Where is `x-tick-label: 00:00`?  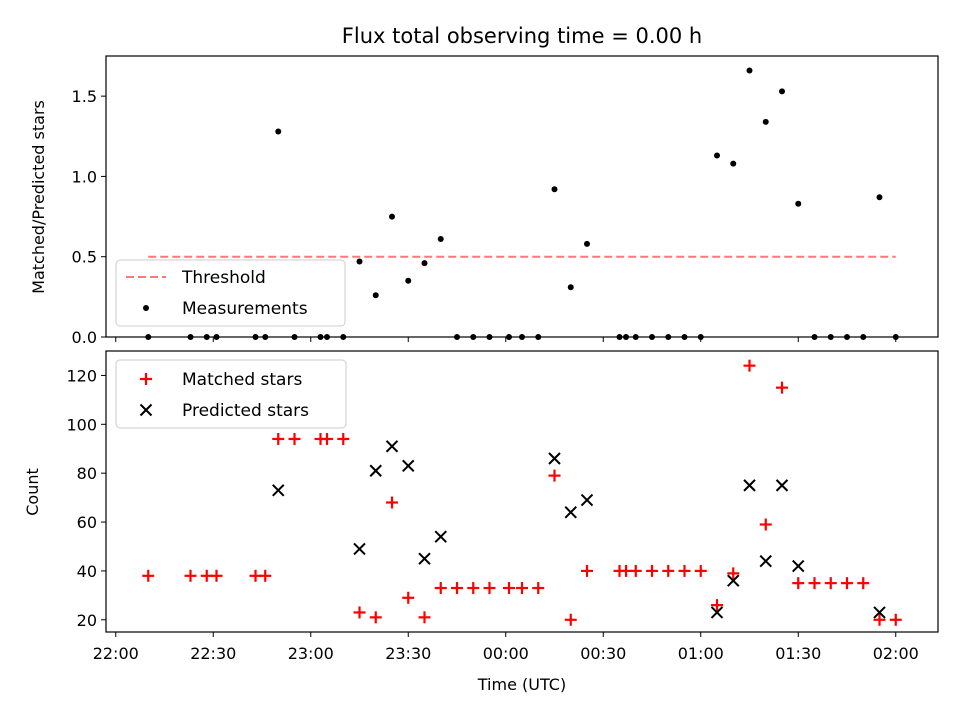 x-tick-label: 00:00 is located at coordinates (506, 653).